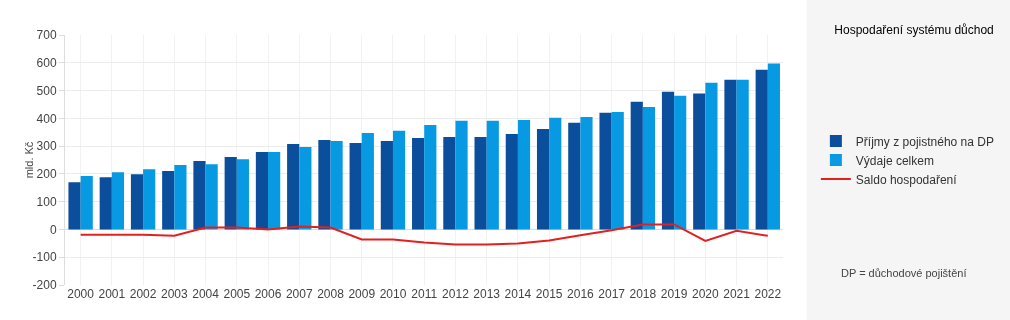  Describe the element at coordinates (237, 294) in the screenshot. I see `x-tick-label: 2005` at that location.